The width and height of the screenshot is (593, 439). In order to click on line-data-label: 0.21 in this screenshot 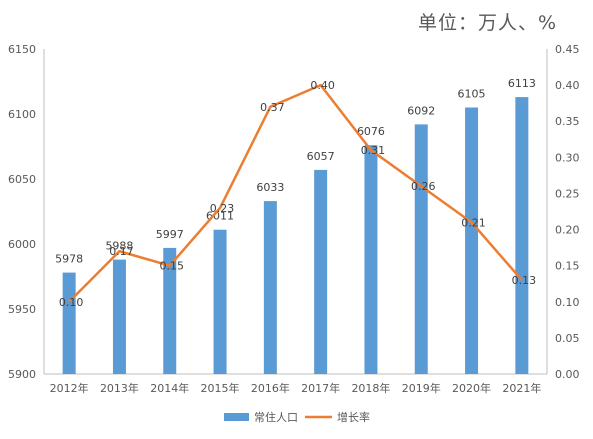, I will do `click(473, 222)`.